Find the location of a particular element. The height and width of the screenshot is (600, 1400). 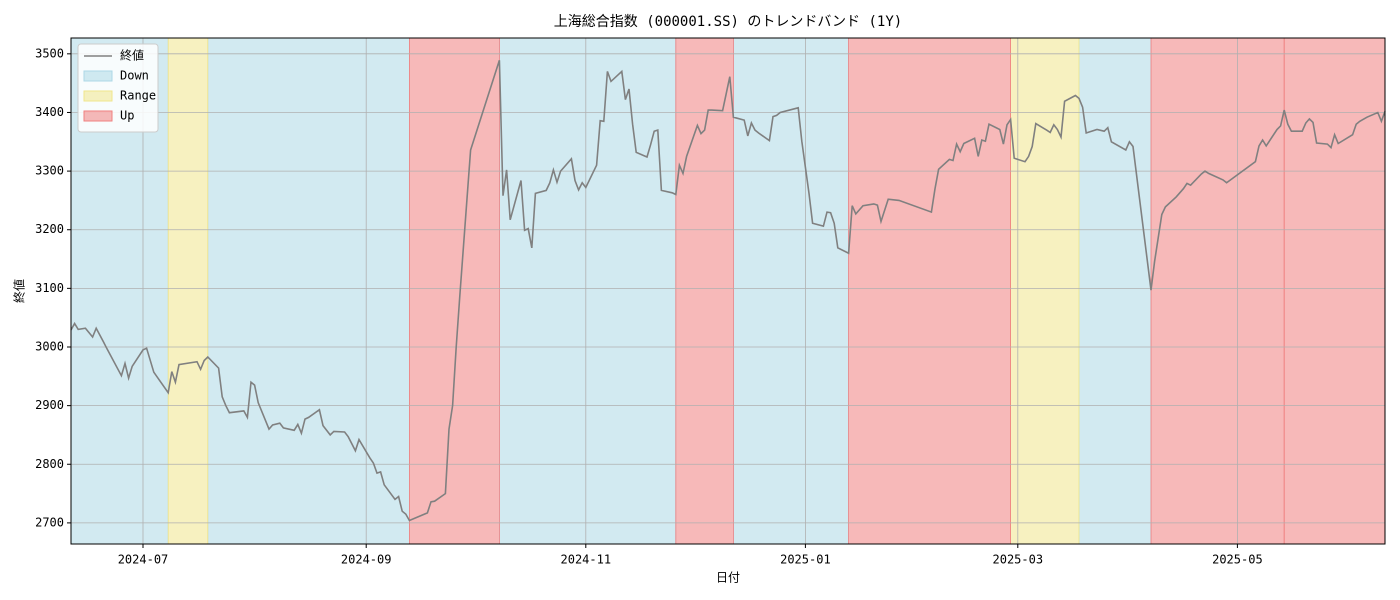

legend-label: Up is located at coordinates (127, 116).